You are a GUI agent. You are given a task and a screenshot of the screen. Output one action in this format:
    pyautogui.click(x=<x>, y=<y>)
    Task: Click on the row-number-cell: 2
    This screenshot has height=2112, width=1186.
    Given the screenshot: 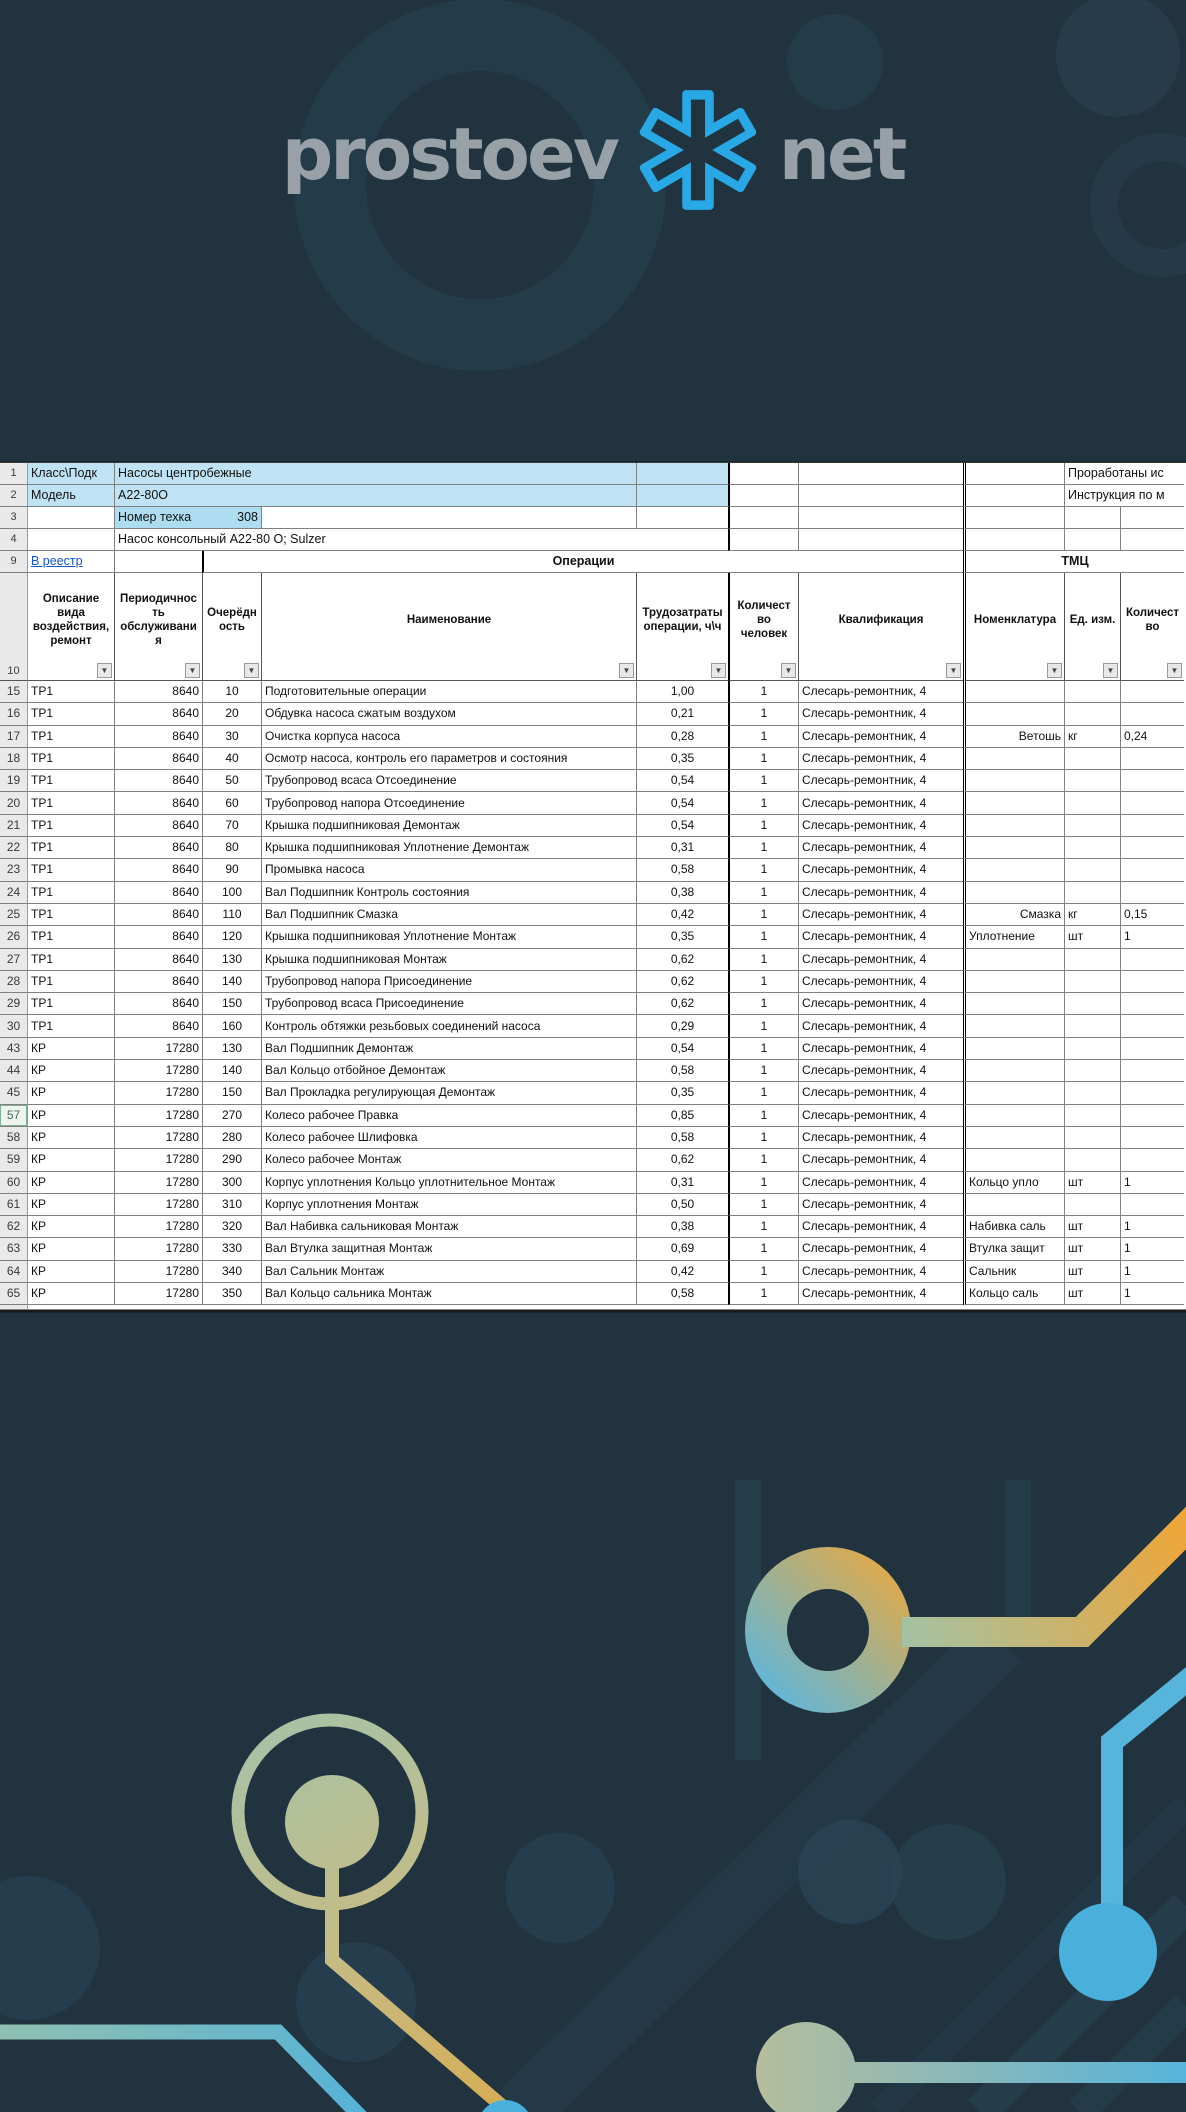 What is the action you would take?
    pyautogui.click(x=14, y=496)
    